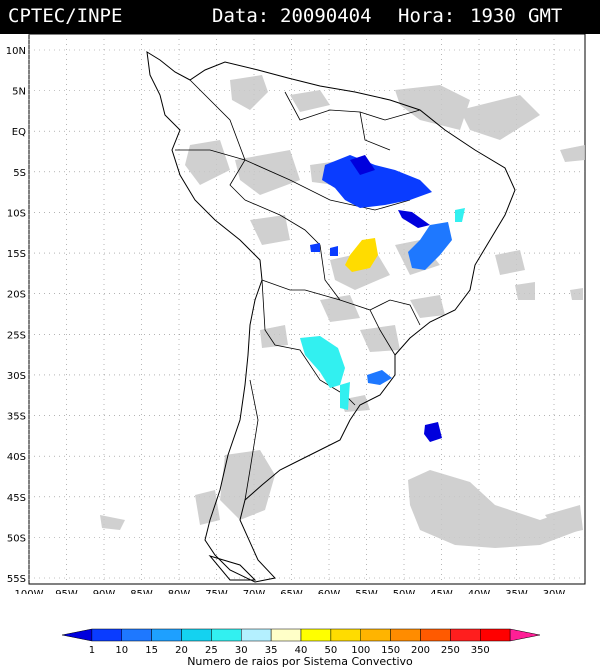  I want to click on lat-label: 15S, so click(16, 254).